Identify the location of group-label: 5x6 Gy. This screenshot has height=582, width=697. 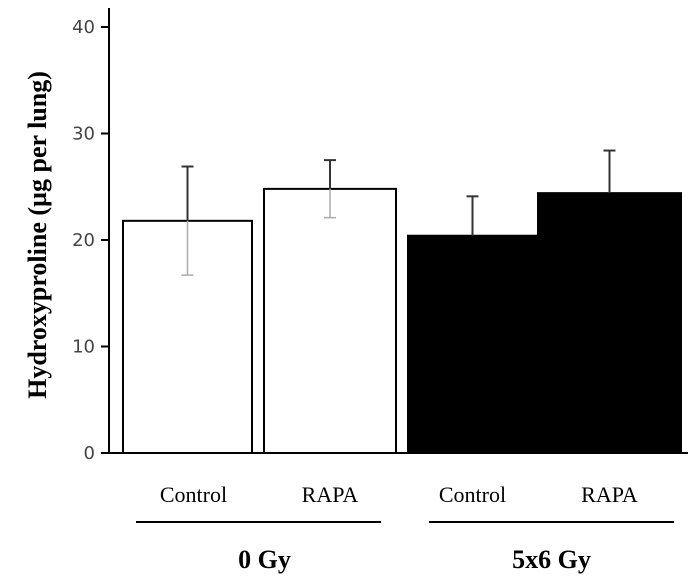
(551, 559).